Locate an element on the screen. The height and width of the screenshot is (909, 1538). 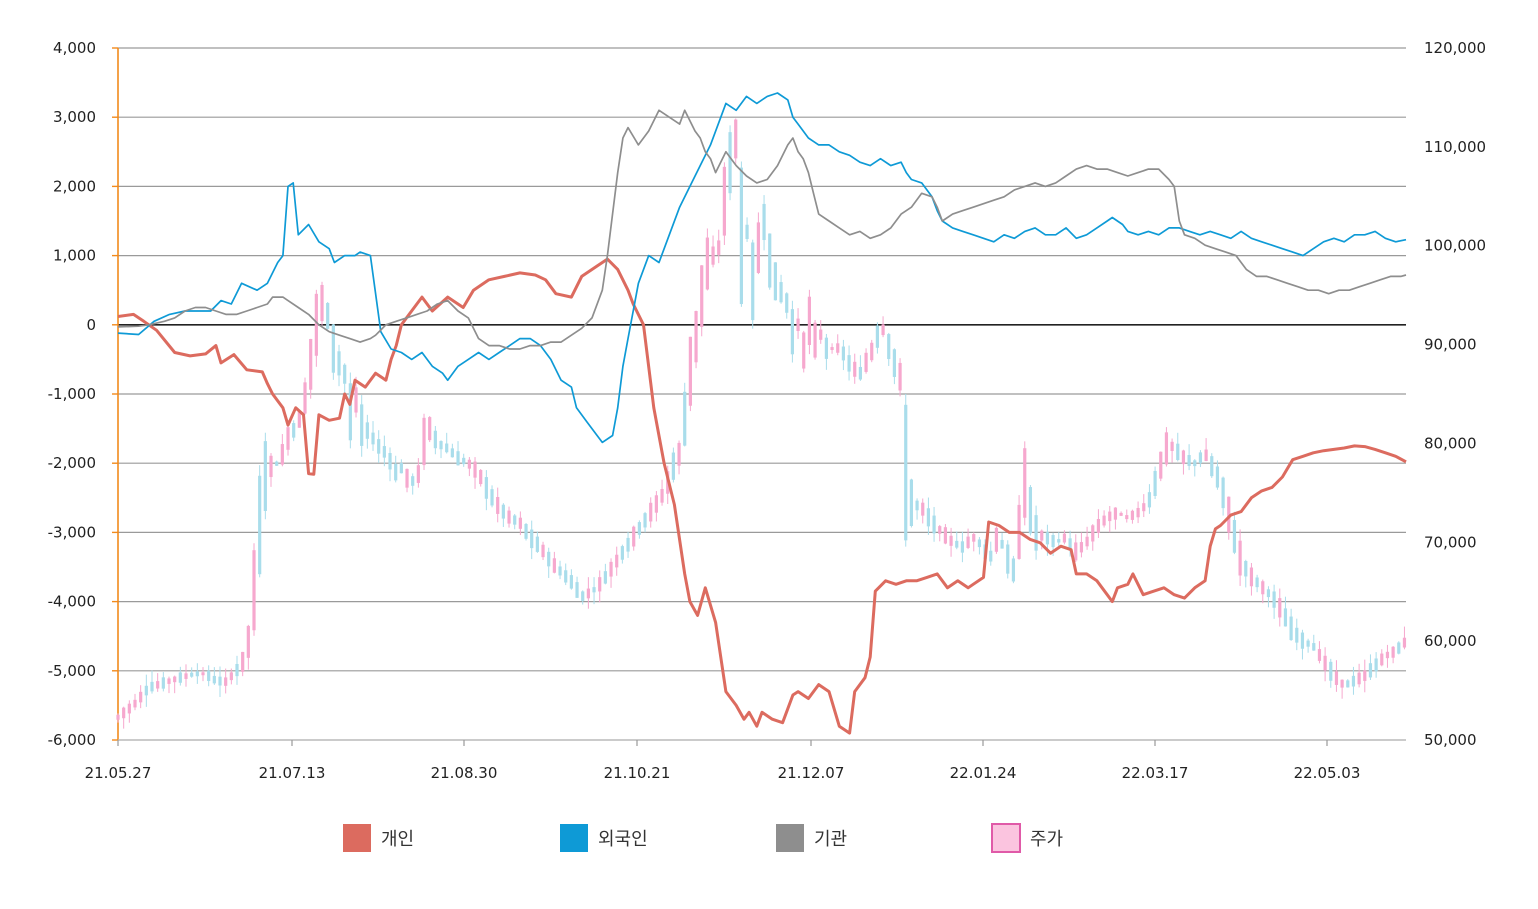
y-left-tick-label: -4,000 is located at coordinates (72, 602).